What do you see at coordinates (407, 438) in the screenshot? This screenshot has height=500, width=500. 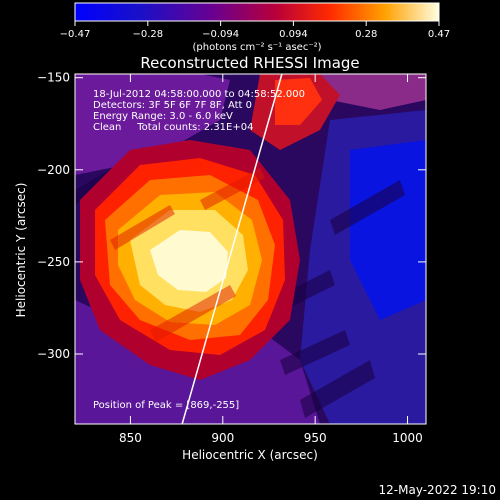 I see `x-tick-label: 1000` at bounding box center [407, 438].